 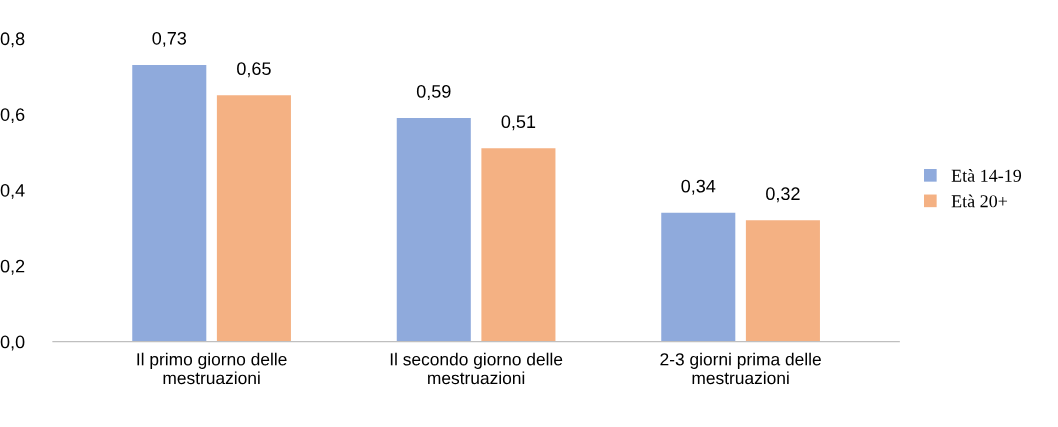 I want to click on legend-label: Età 14-19, so click(x=986, y=175).